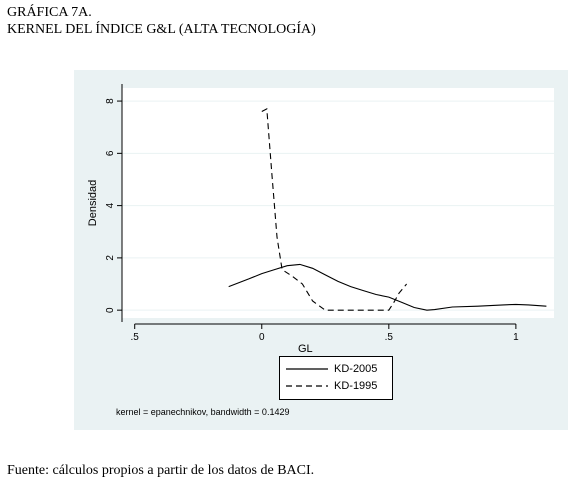 Image resolution: width=575 pixels, height=494 pixels. Describe the element at coordinates (387, 287) in the screenshot. I see `series-line-kd-2005` at that location.